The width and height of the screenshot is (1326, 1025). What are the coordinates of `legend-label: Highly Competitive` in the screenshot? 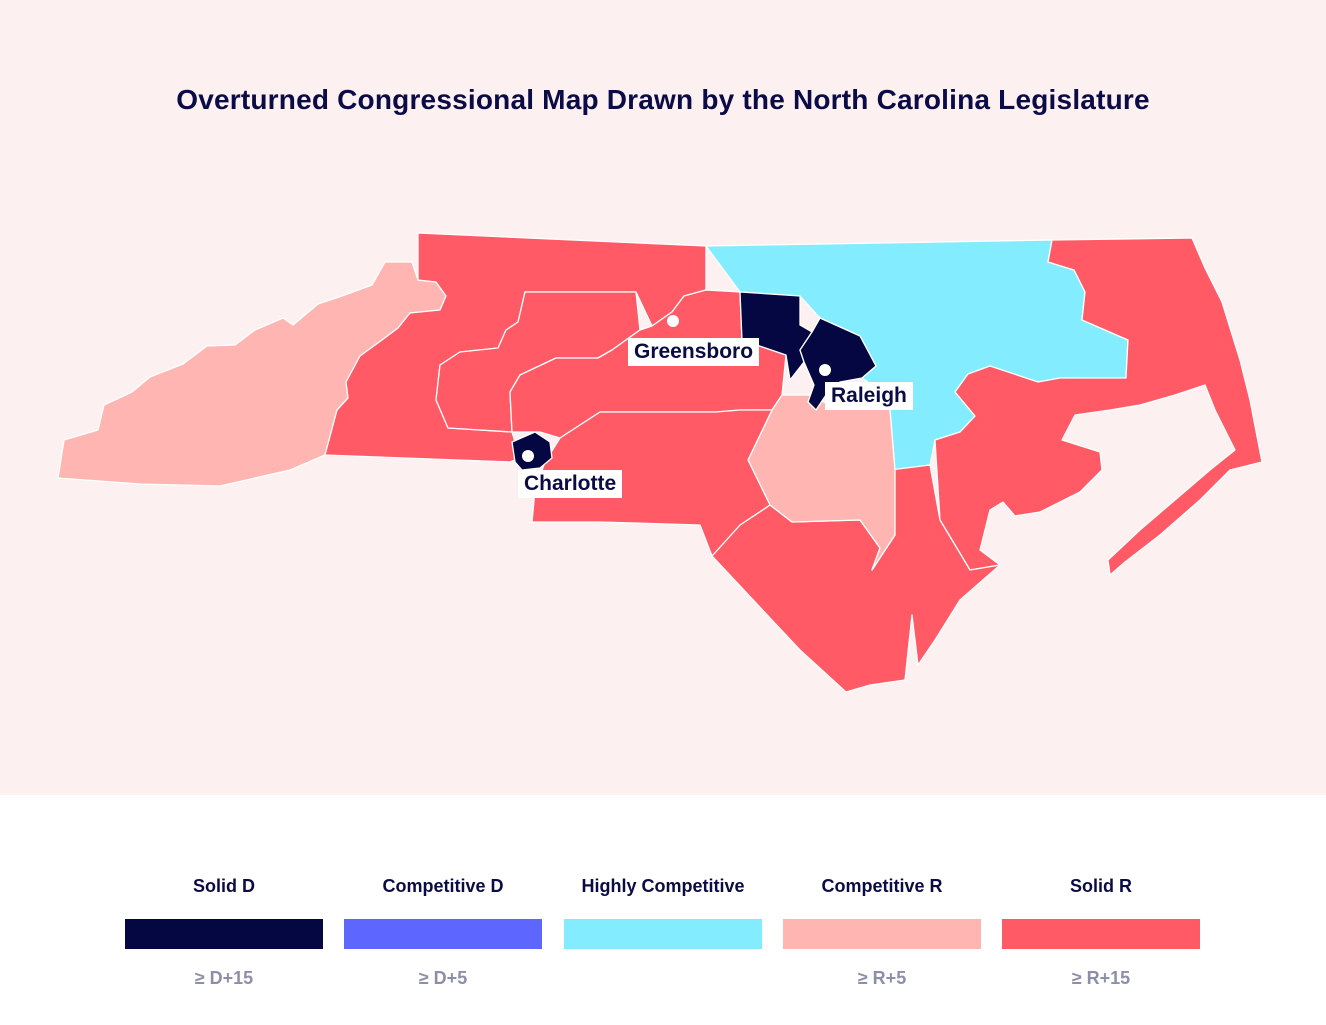 It's located at (663, 886).